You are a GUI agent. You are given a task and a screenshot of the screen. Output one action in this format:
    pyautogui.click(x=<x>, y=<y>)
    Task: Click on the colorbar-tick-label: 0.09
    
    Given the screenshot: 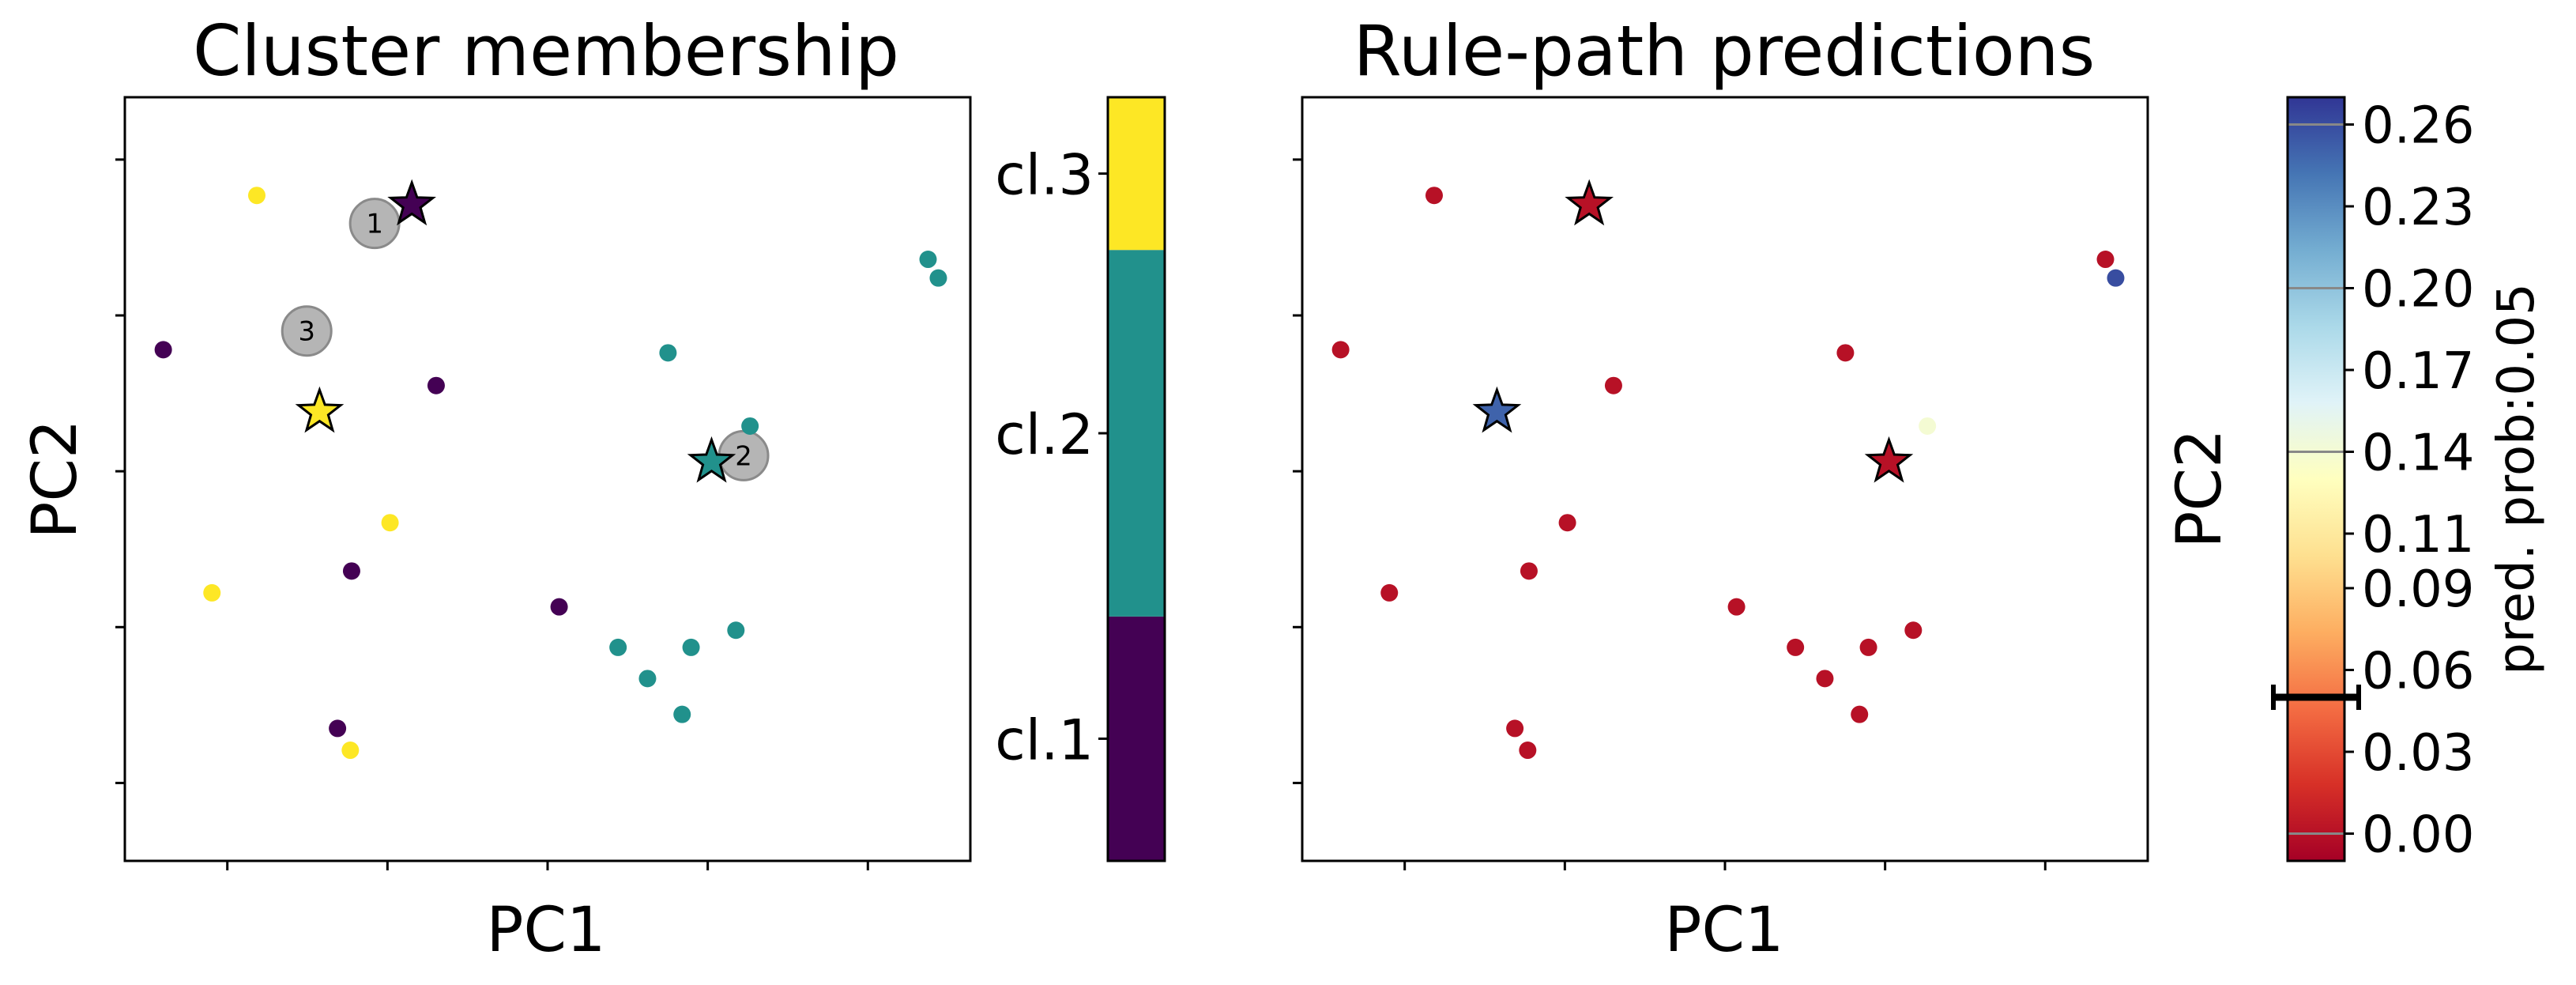 What is the action you would take?
    pyautogui.click(x=2418, y=589)
    